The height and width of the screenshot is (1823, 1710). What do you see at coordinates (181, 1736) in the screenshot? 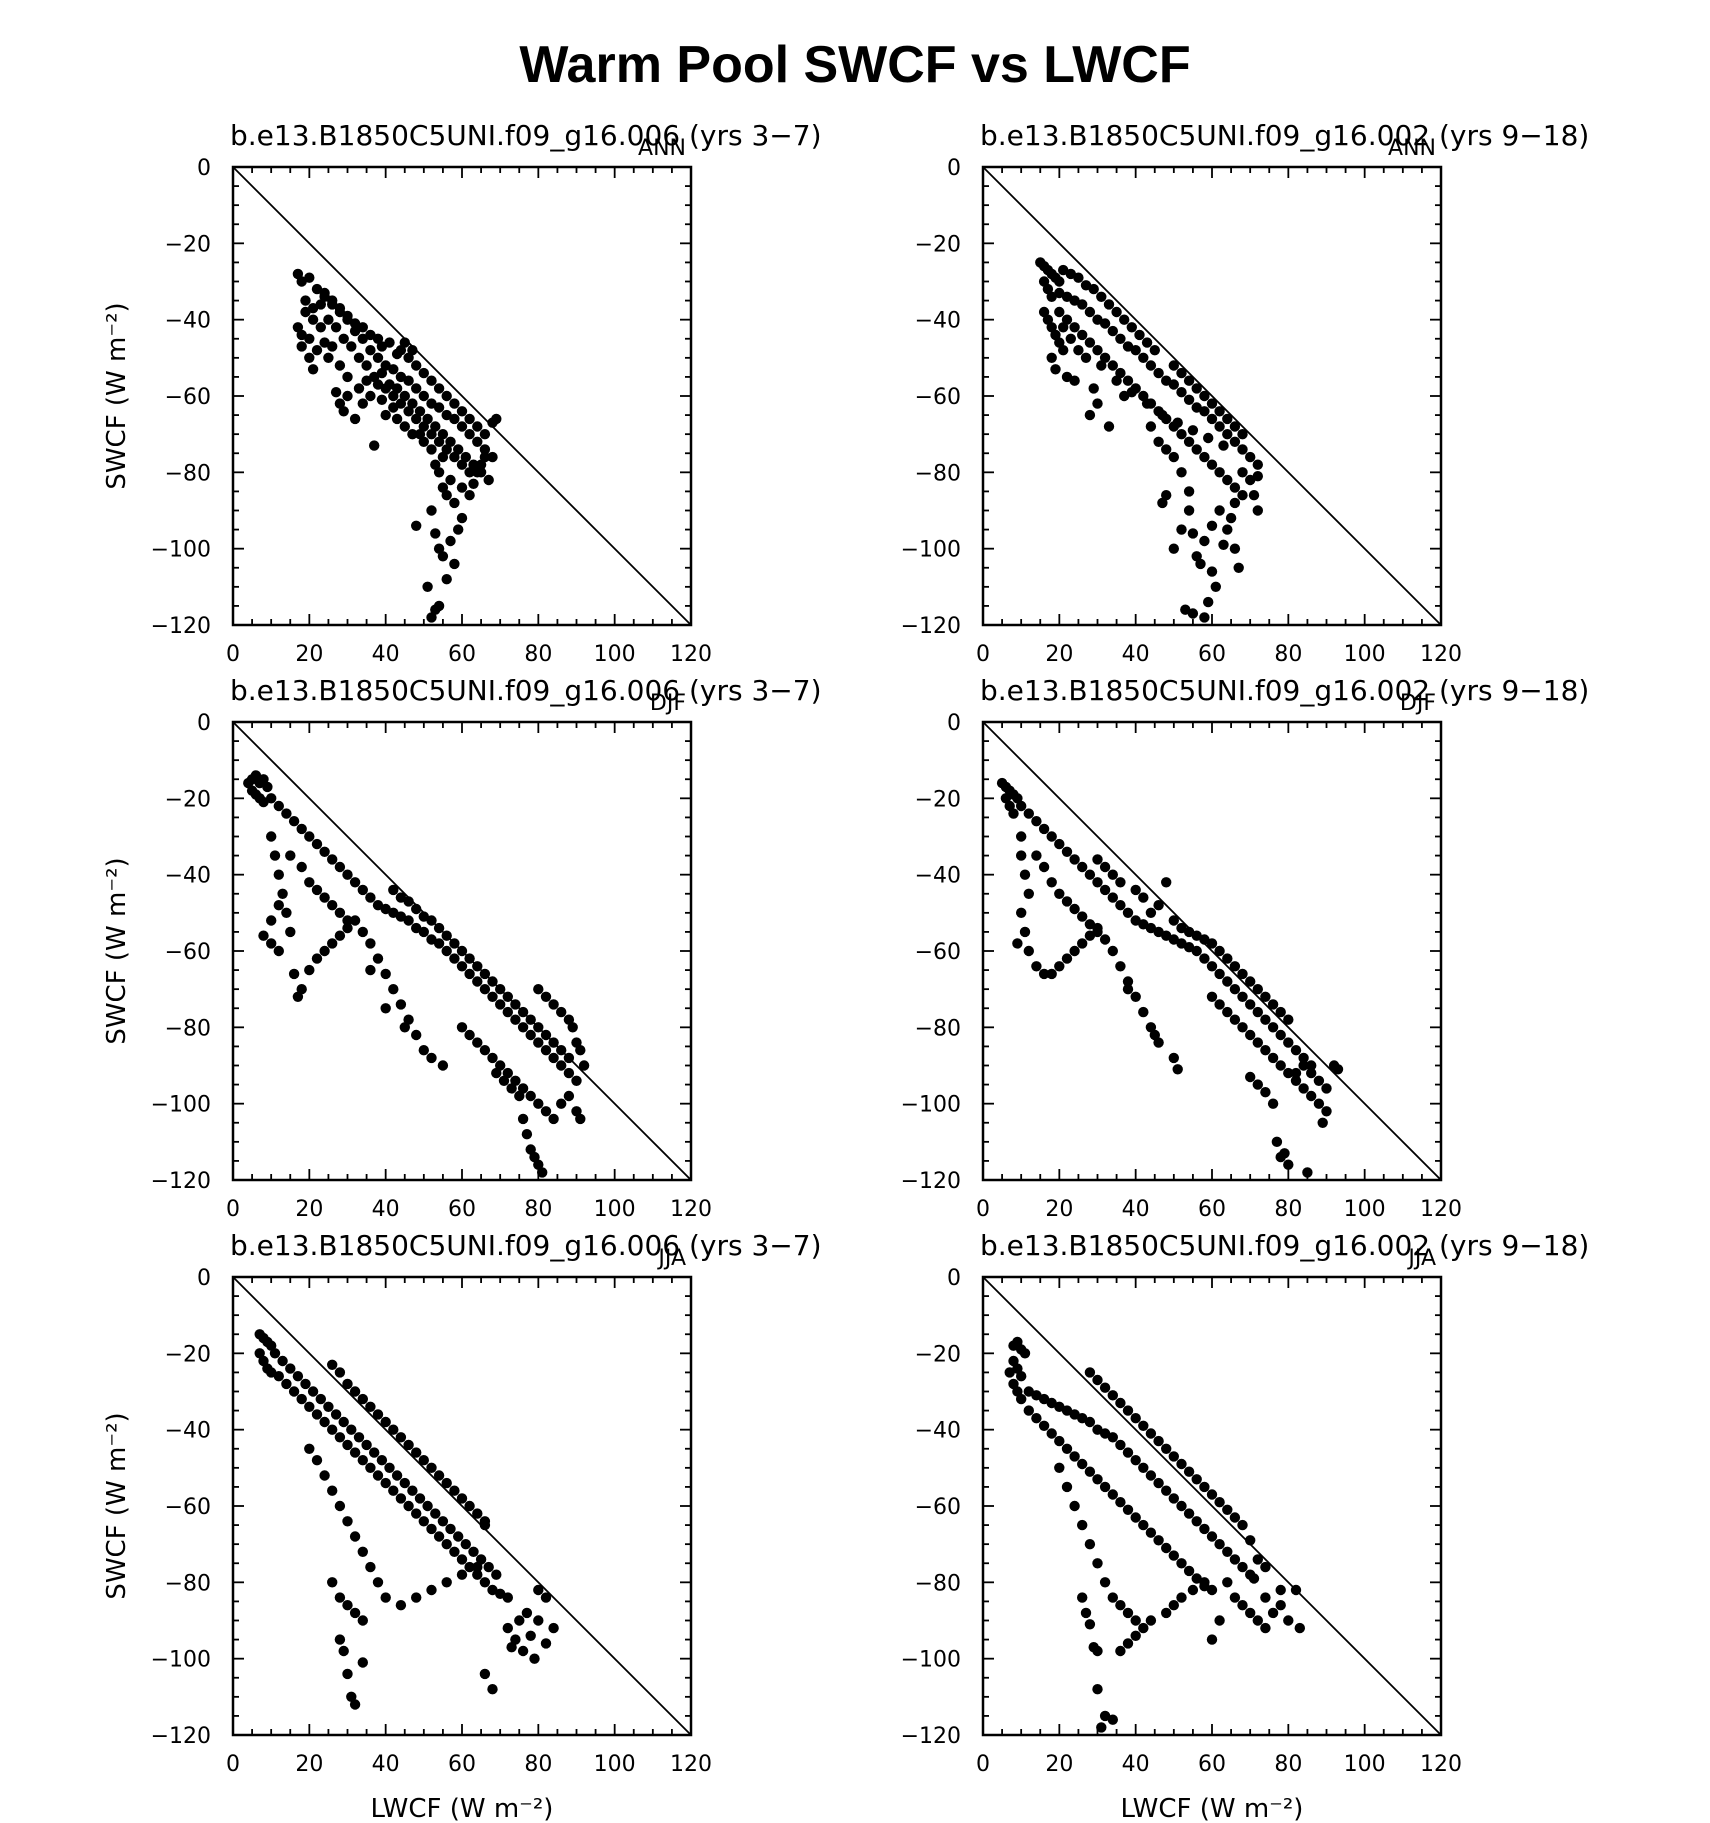
I see `y-tick-label: −120` at bounding box center [181, 1736].